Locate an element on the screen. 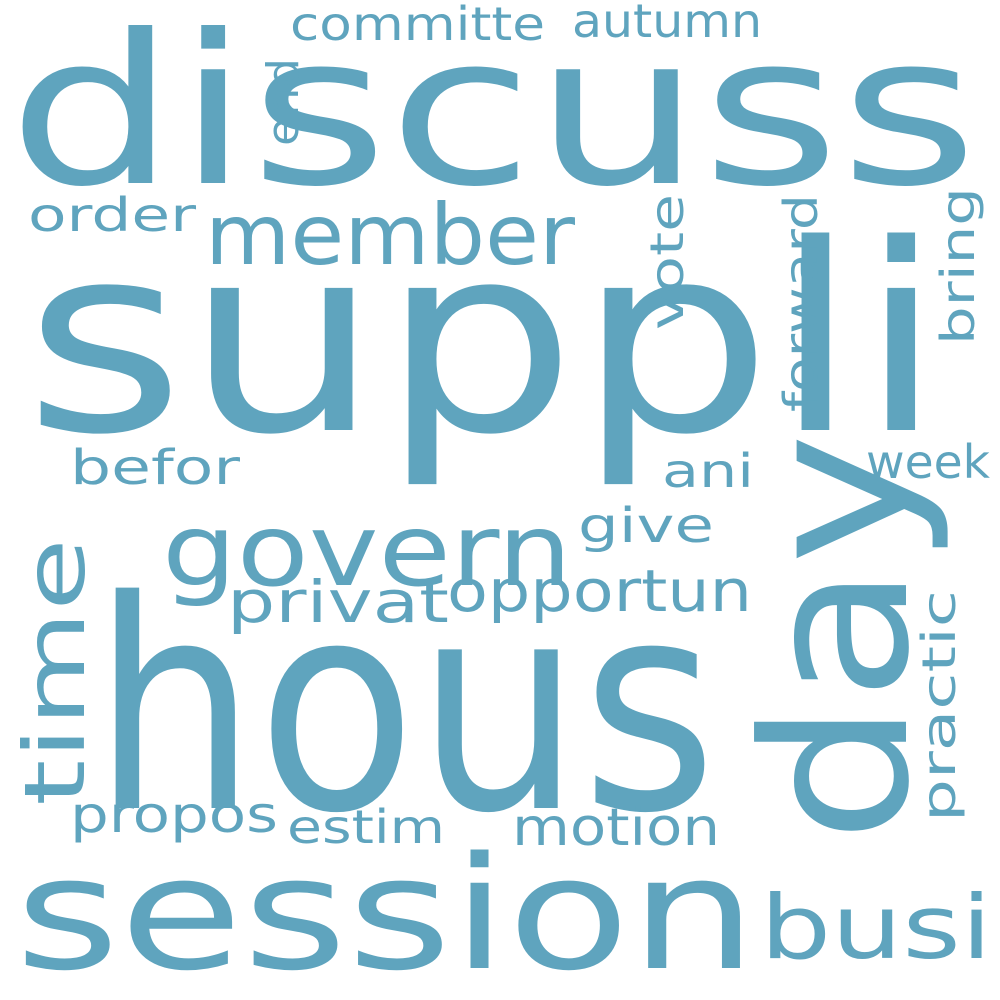 The width and height of the screenshot is (1000, 1000). word-autumn: autumn is located at coordinates (667, 24).